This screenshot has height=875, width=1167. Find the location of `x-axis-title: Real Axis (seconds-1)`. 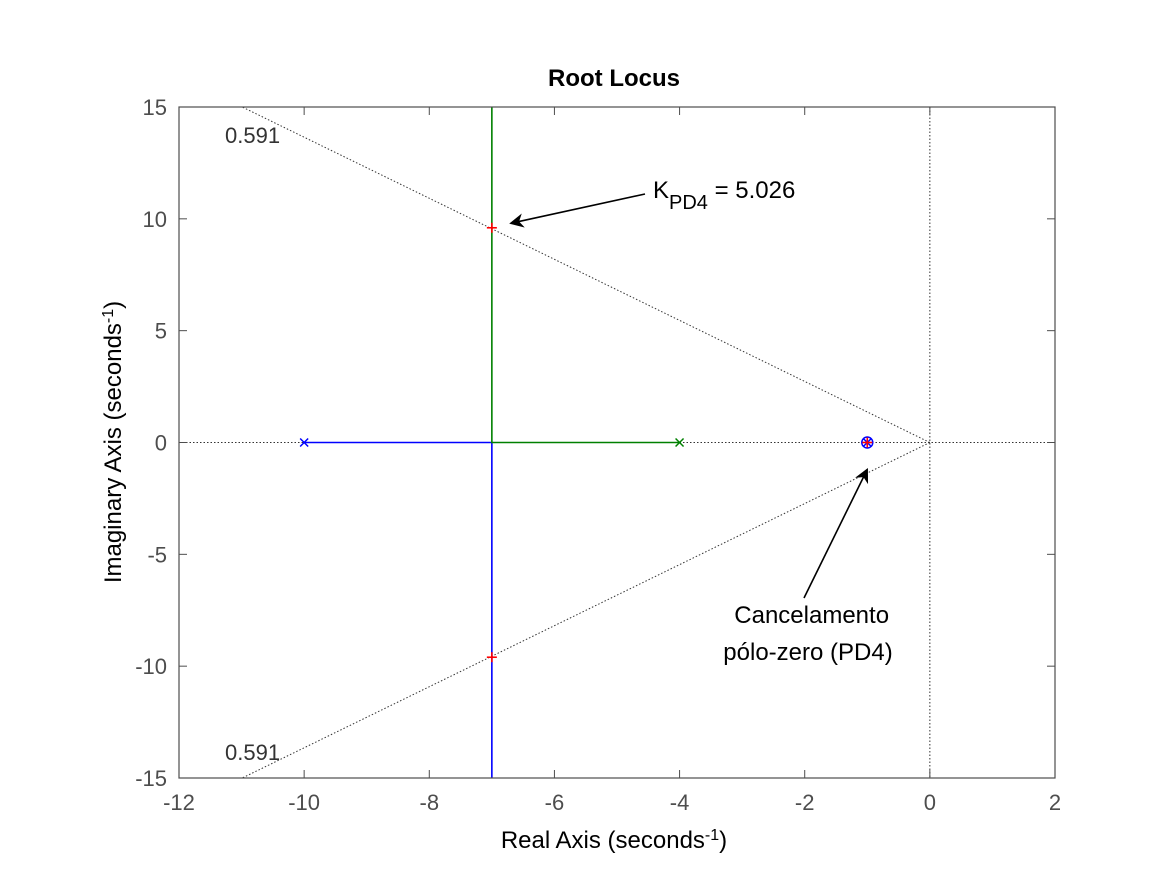

x-axis-title: Real Axis (seconds-1) is located at coordinates (614, 841).